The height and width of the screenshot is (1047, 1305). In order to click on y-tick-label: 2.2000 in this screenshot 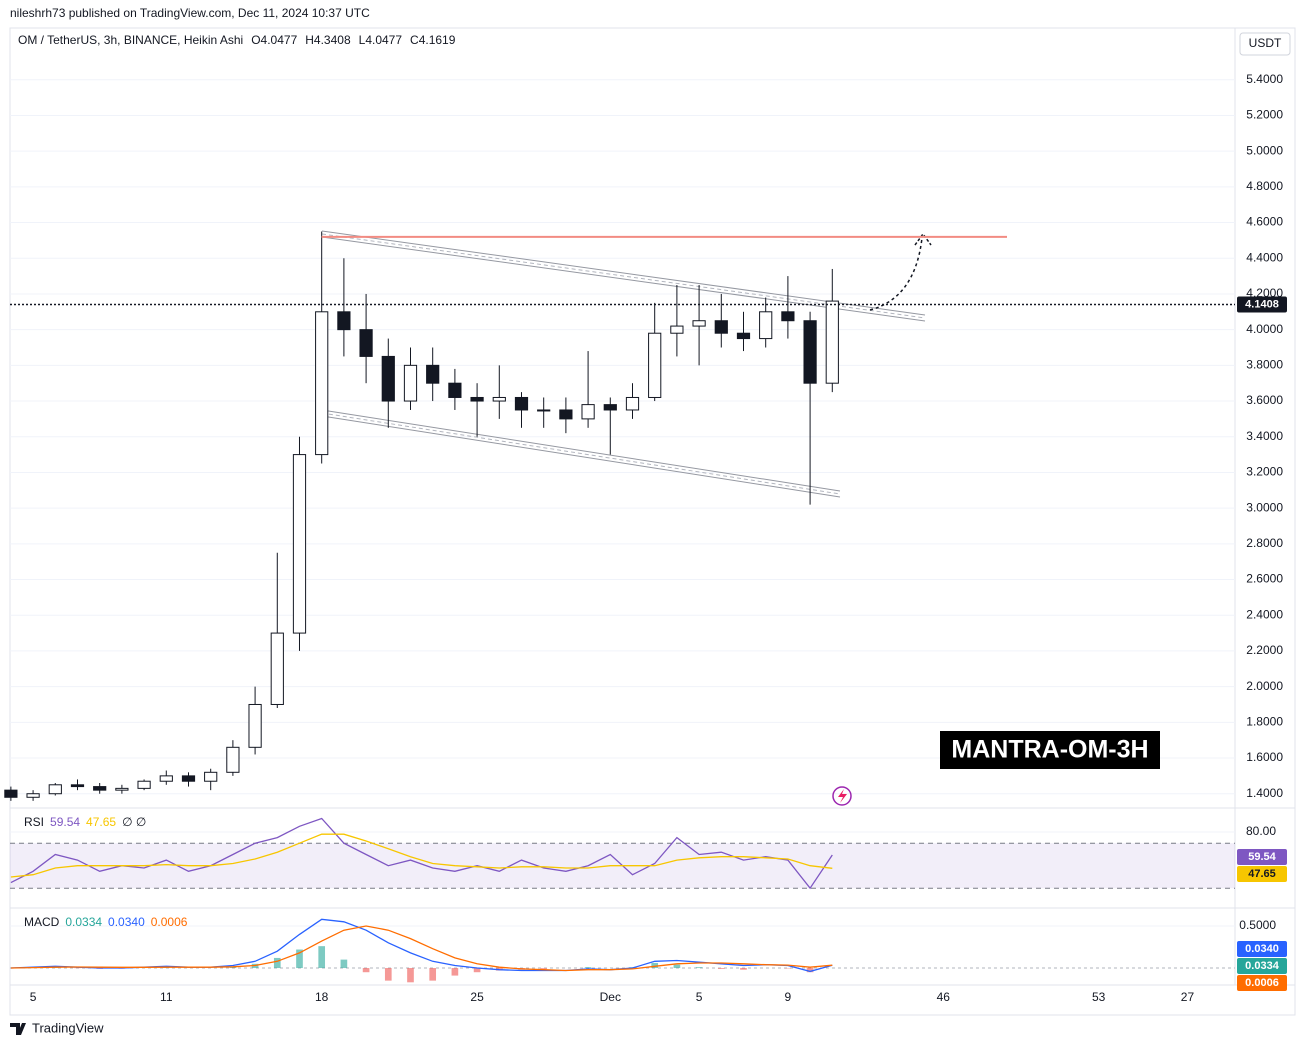, I will do `click(1264, 650)`.